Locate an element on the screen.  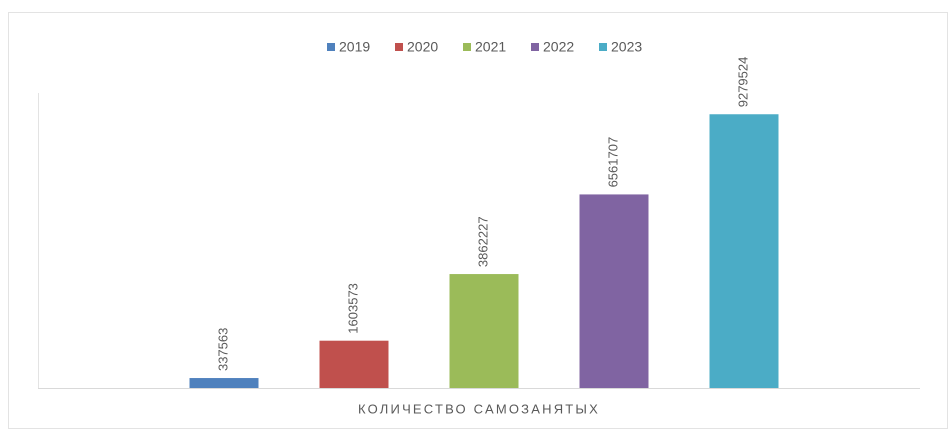
data-label: 1603573 is located at coordinates (352, 308).